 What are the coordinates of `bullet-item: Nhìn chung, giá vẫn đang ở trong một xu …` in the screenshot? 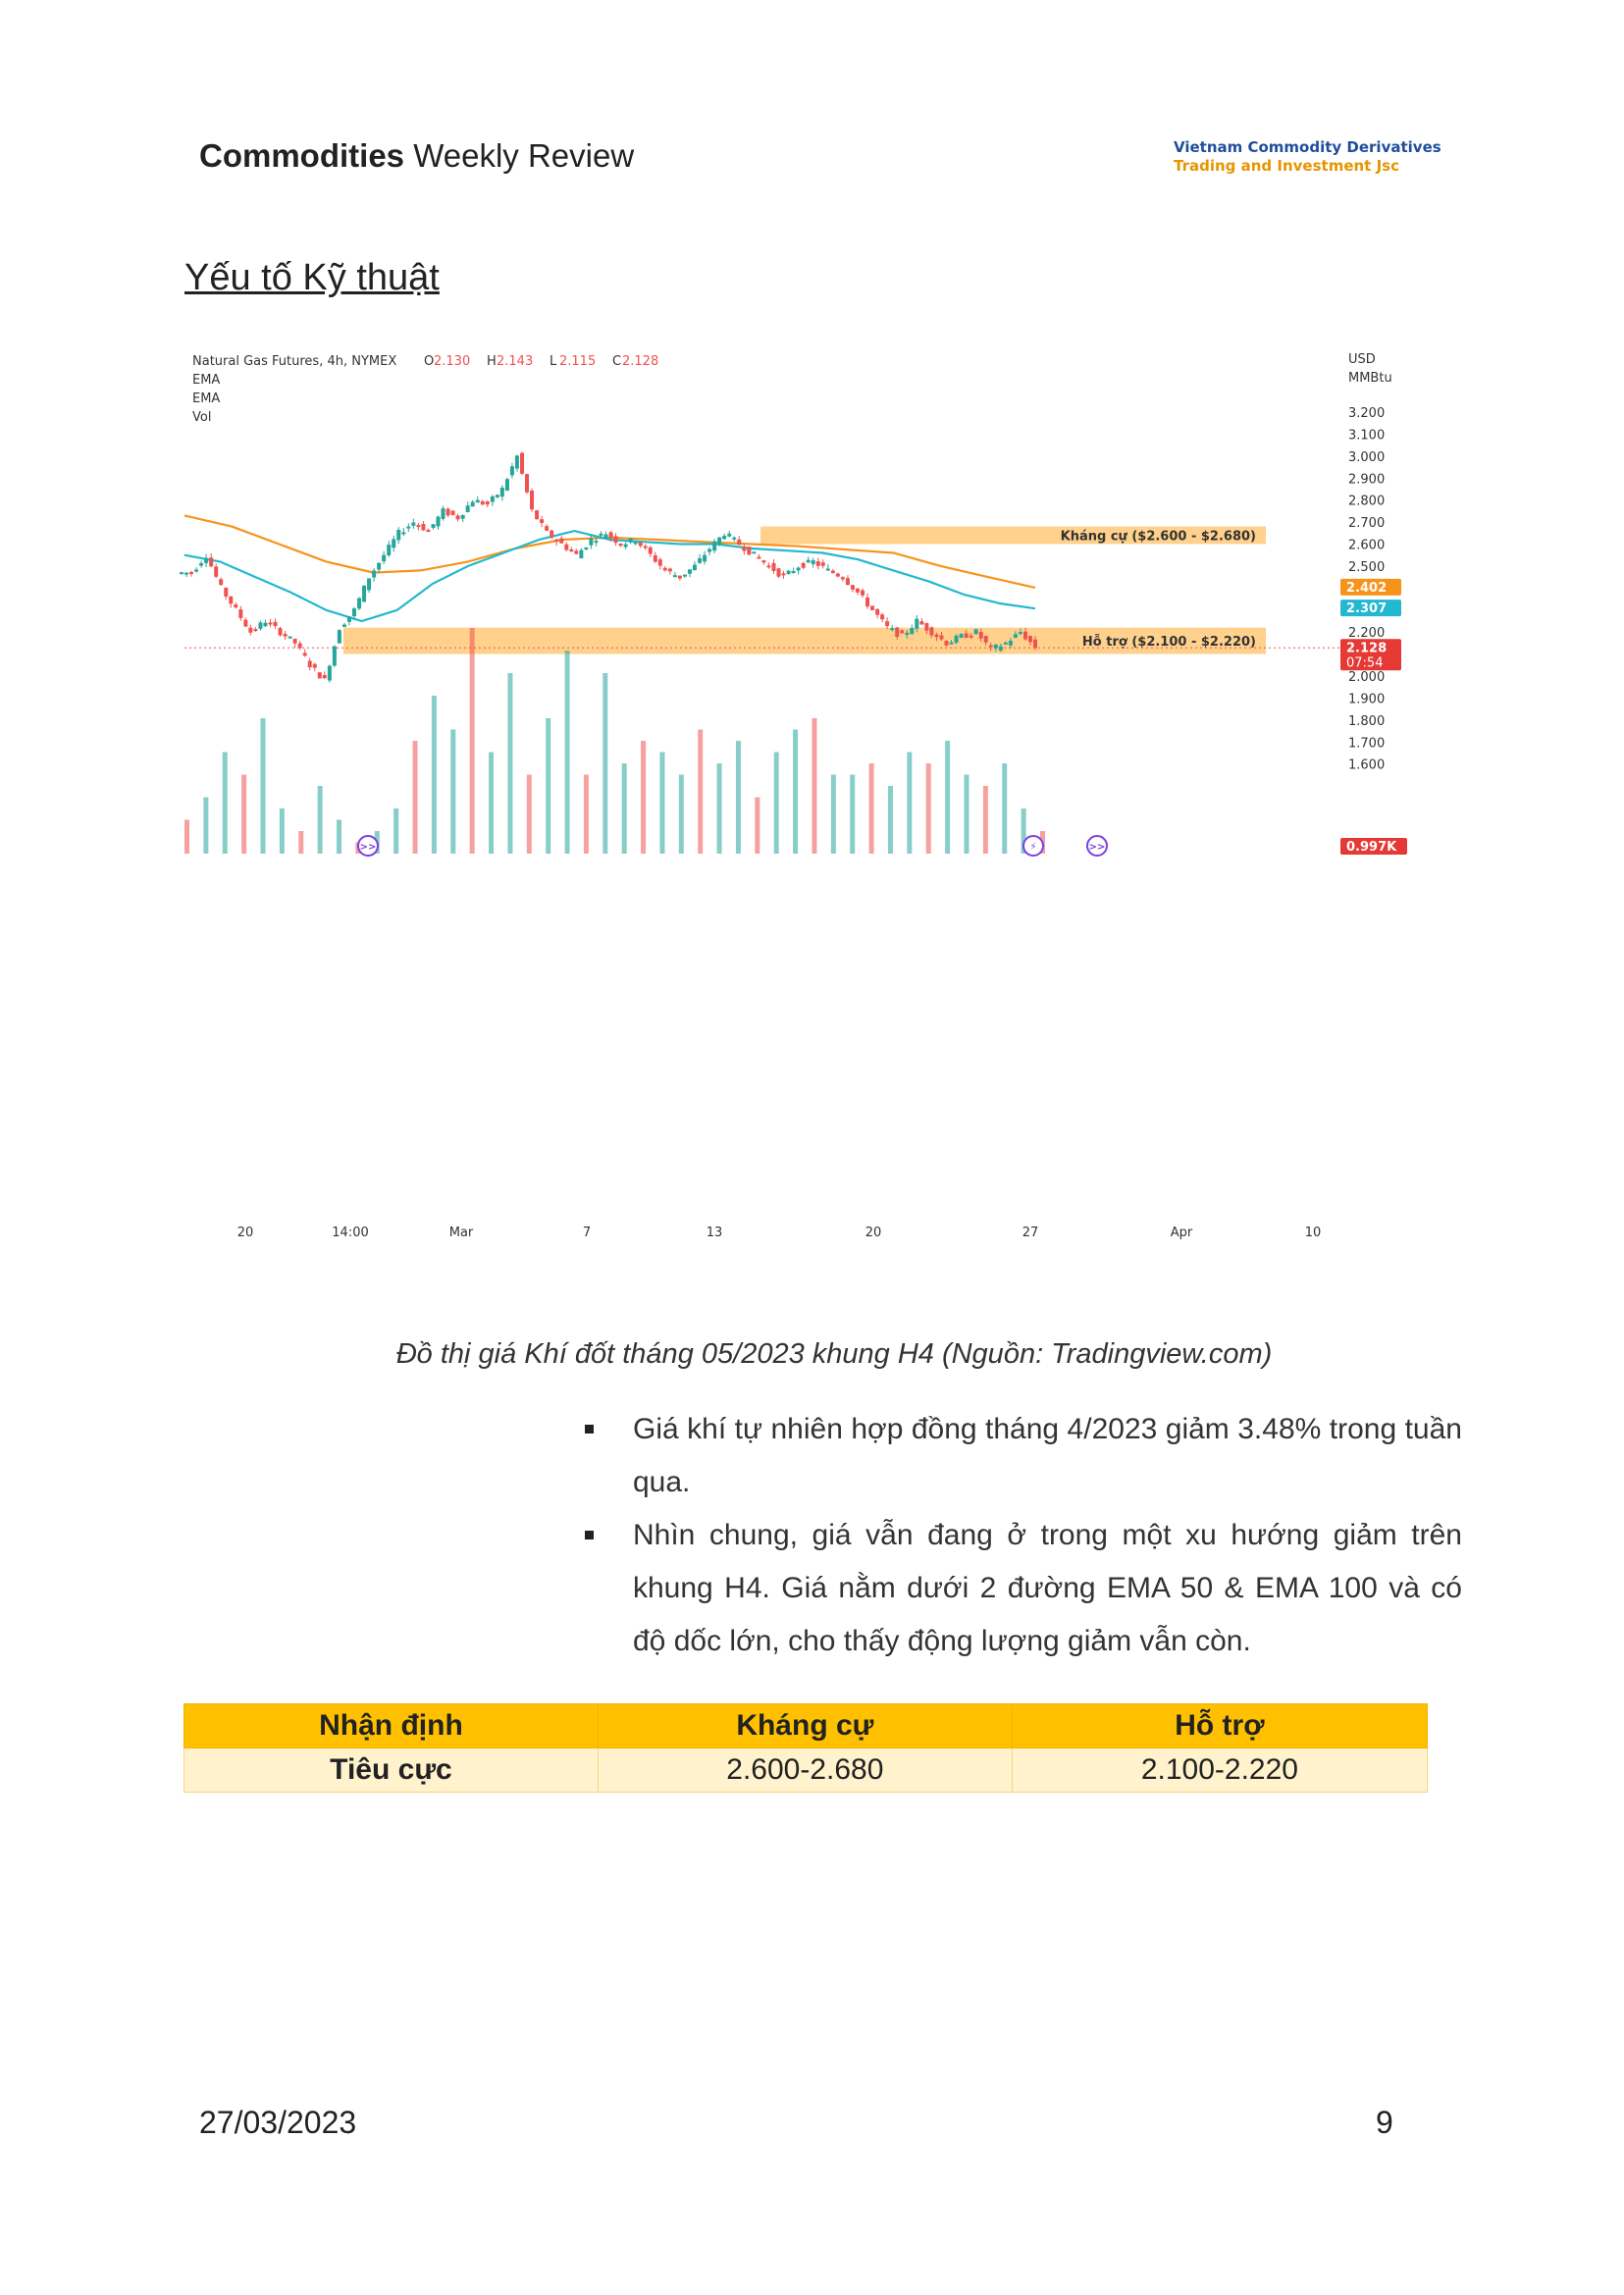 It's located at (1020, 1588).